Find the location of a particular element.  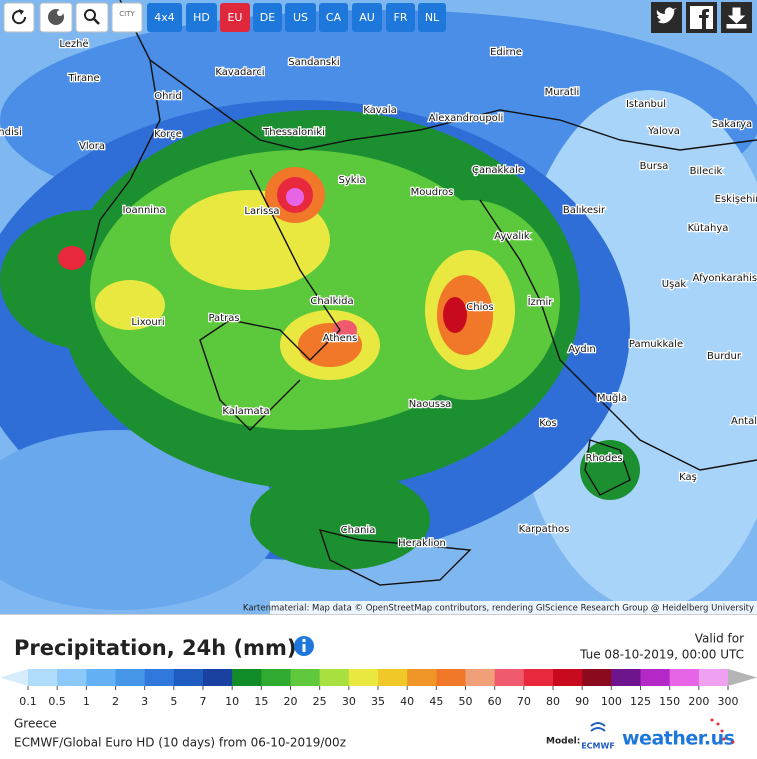

city-label: İzmir is located at coordinates (541, 301).